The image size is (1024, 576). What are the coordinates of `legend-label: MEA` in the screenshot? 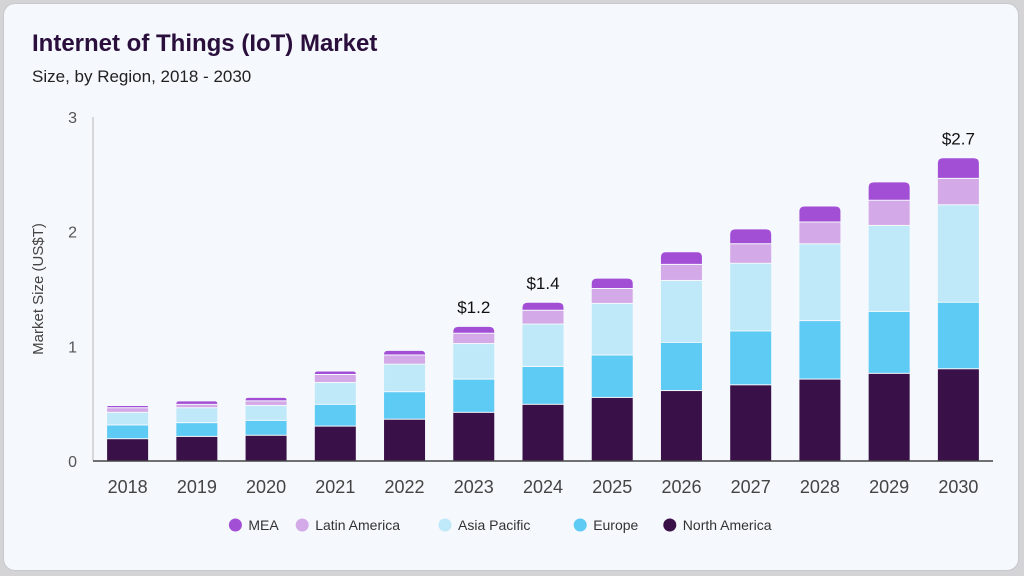 It's located at (263, 525).